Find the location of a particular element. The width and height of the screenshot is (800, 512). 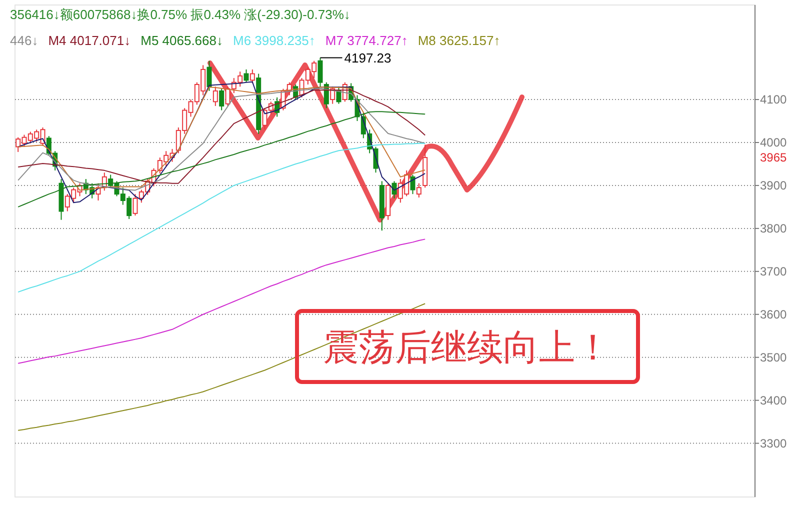

text: M4 4017.071↓ is located at coordinates (89, 40).